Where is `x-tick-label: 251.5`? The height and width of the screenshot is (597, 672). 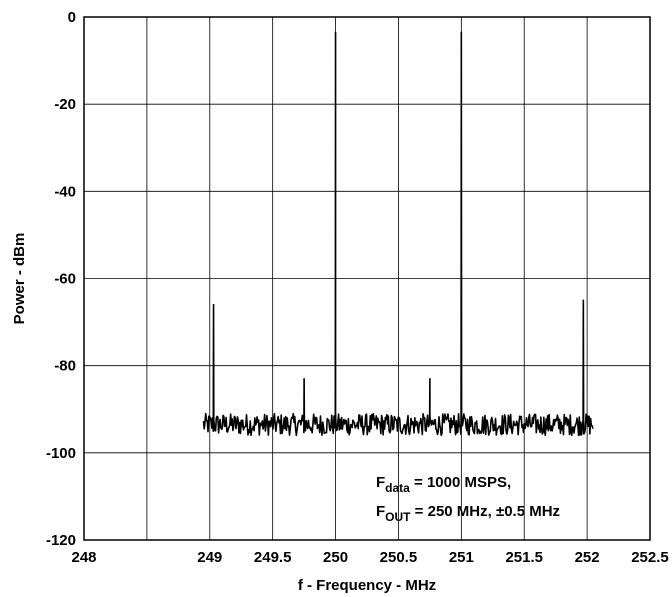
x-tick-label: 251.5 is located at coordinates (524, 557).